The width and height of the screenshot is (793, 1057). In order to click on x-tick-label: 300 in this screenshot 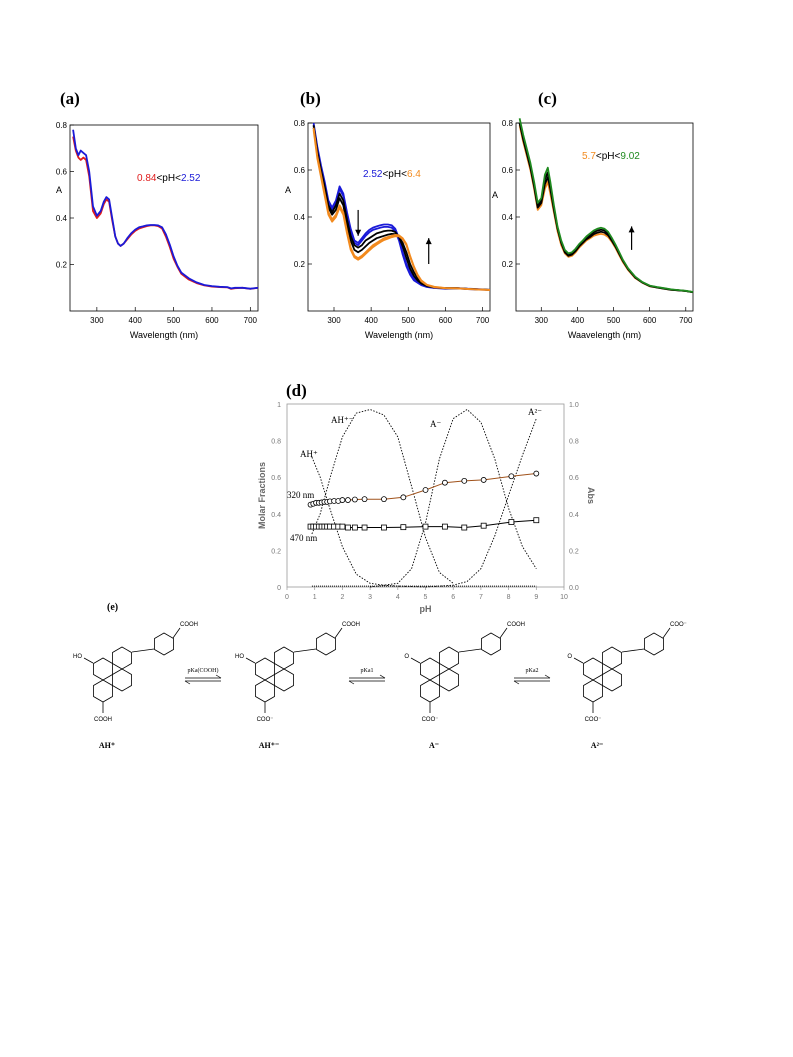, I will do `click(334, 320)`.